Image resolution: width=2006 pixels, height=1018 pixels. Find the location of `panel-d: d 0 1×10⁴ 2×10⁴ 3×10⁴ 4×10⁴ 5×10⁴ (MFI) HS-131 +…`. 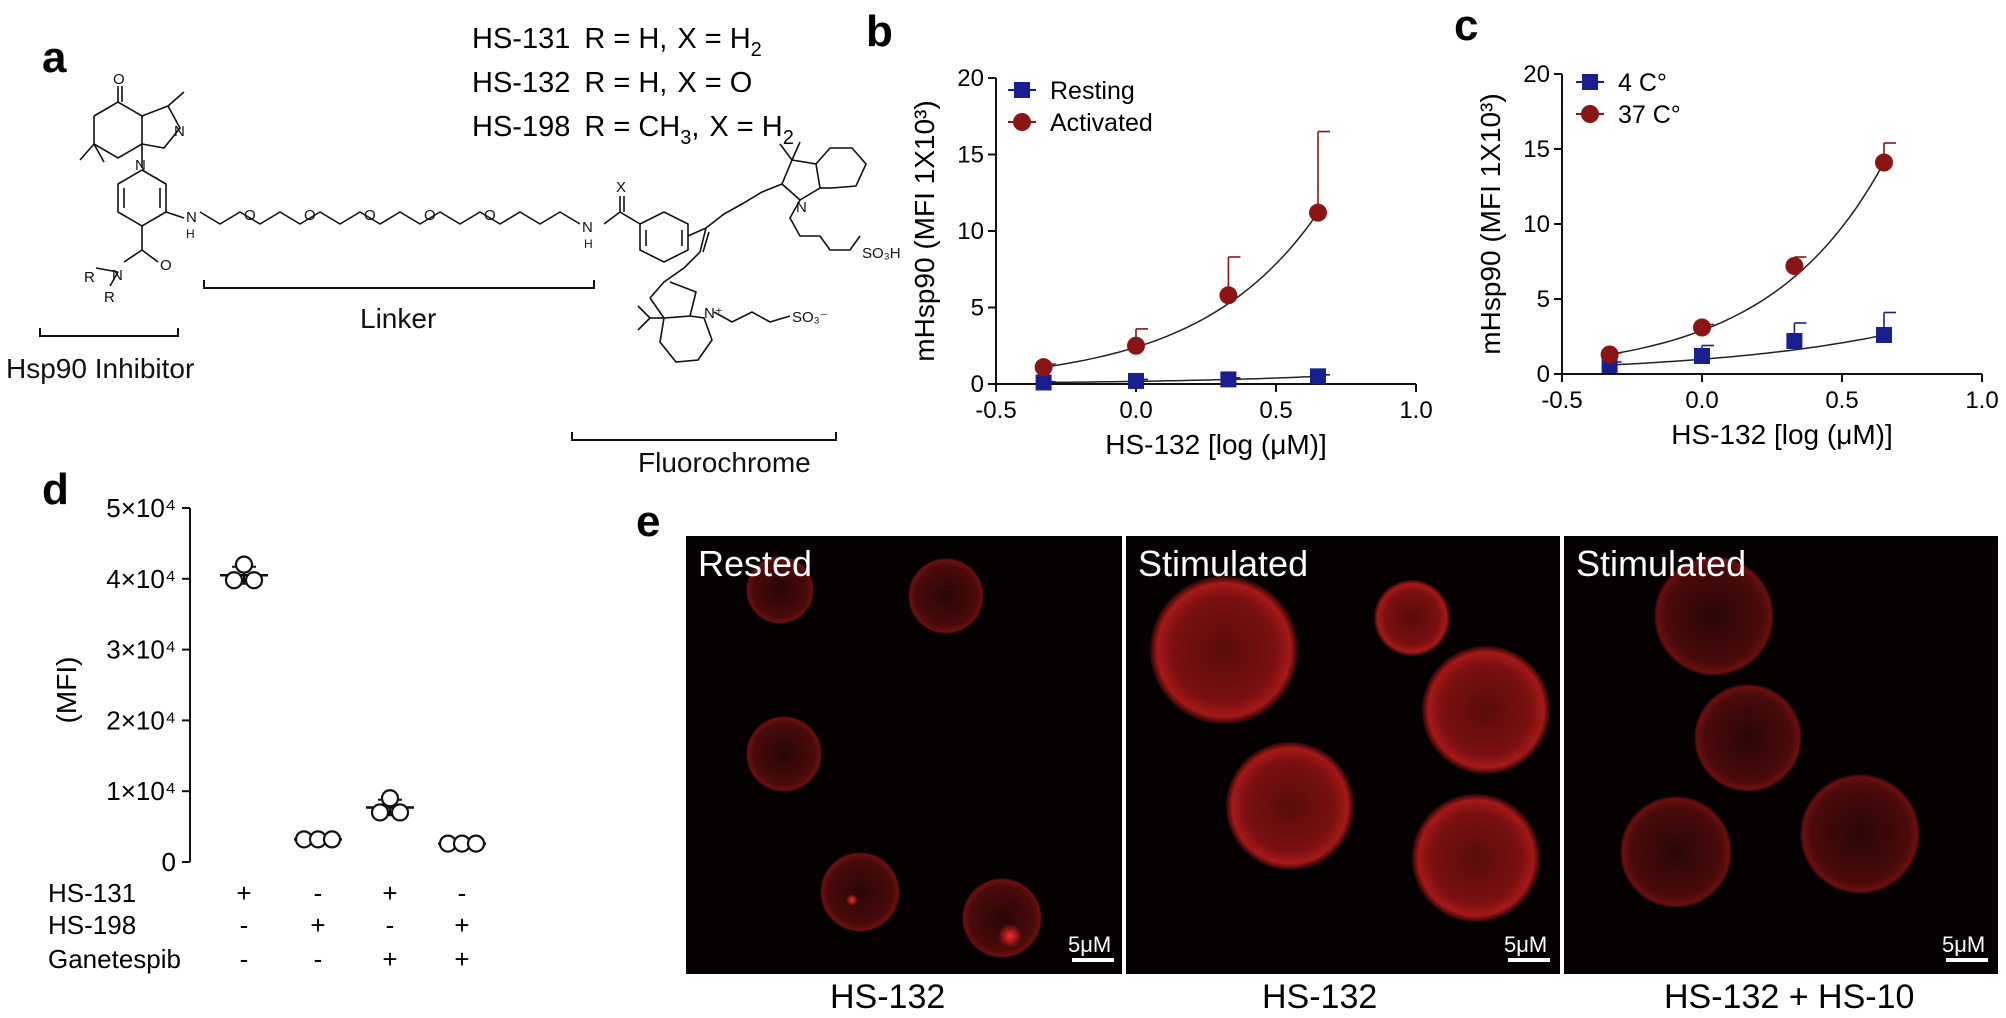

panel-d: d 0 1×10⁴ 2×10⁴ 3×10⁴ 4×10⁴ 5×10⁴ (MFI) HS-131 +… is located at coordinates (264, 719).